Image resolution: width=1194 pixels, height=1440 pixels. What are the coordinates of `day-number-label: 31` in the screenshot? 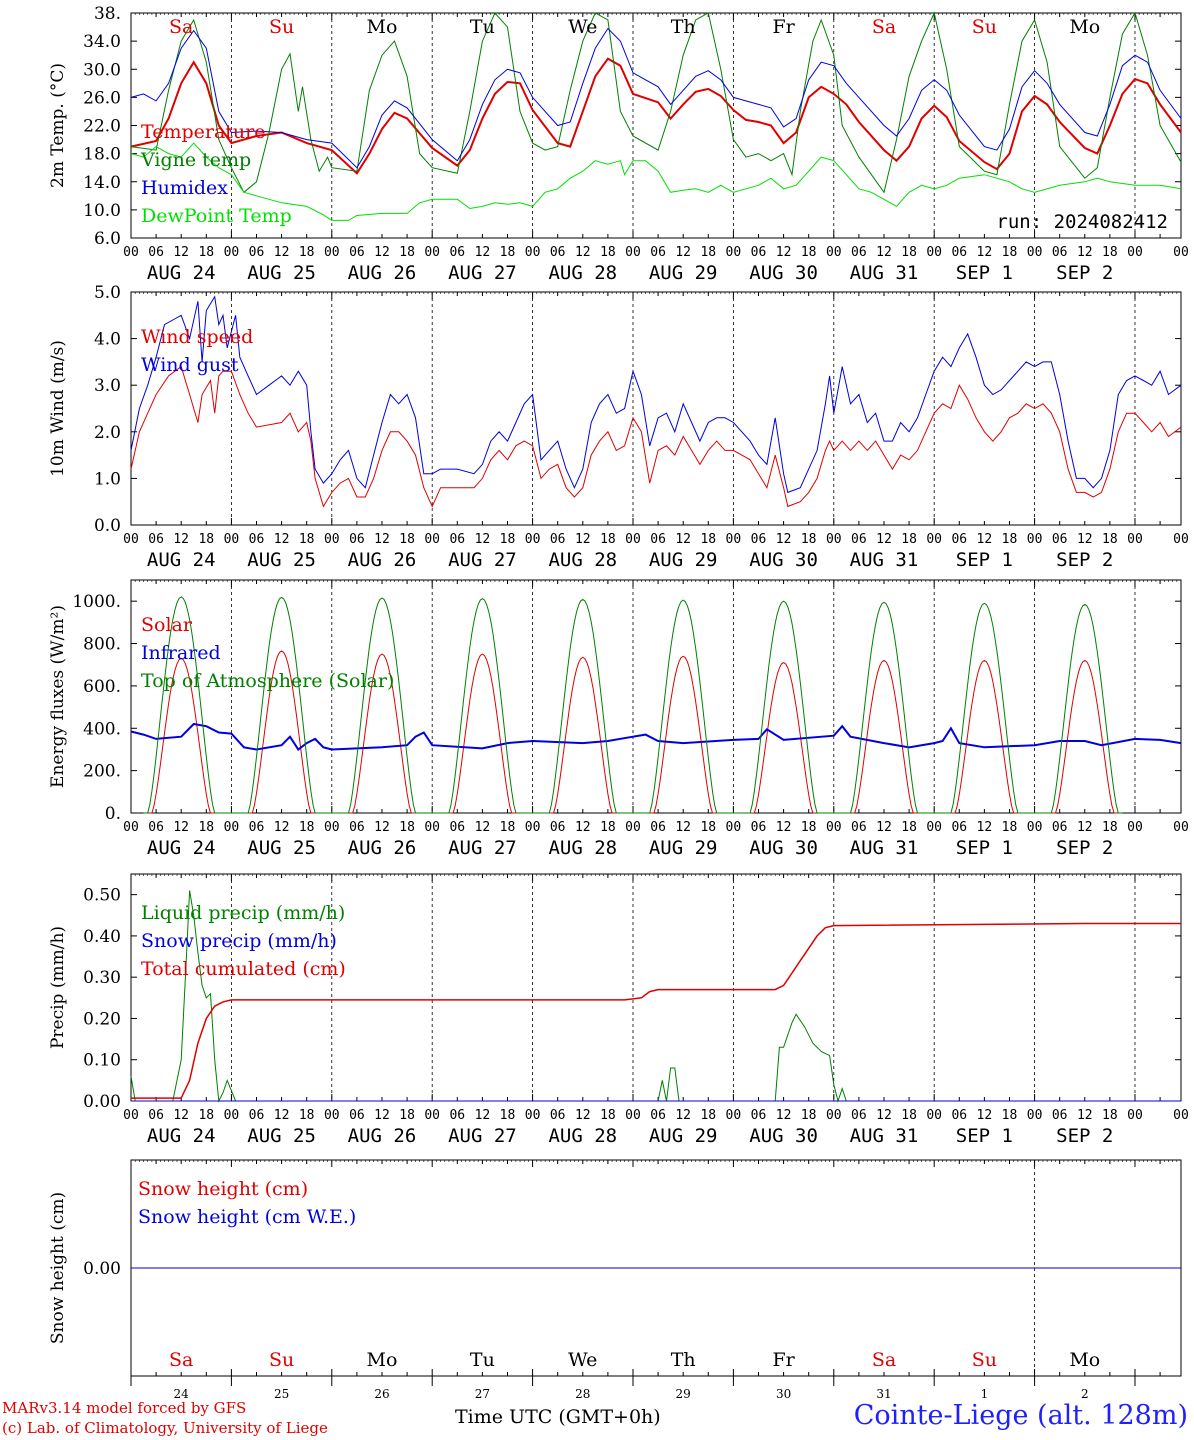 It's located at (883, 1394).